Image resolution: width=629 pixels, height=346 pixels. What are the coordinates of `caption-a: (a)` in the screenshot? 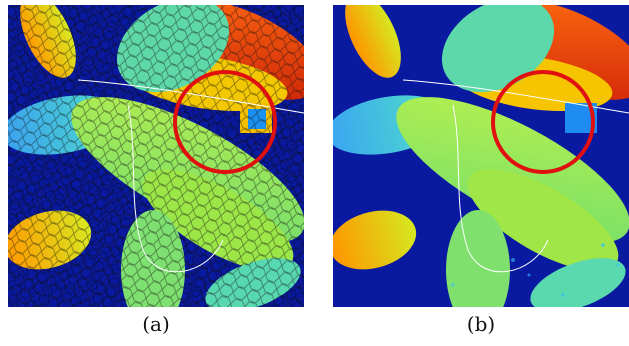 It's located at (156, 324).